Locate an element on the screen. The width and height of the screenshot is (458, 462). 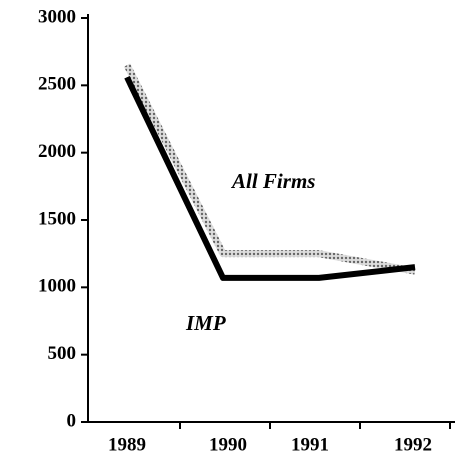
x-tick-label: 1989 is located at coordinates (127, 444).